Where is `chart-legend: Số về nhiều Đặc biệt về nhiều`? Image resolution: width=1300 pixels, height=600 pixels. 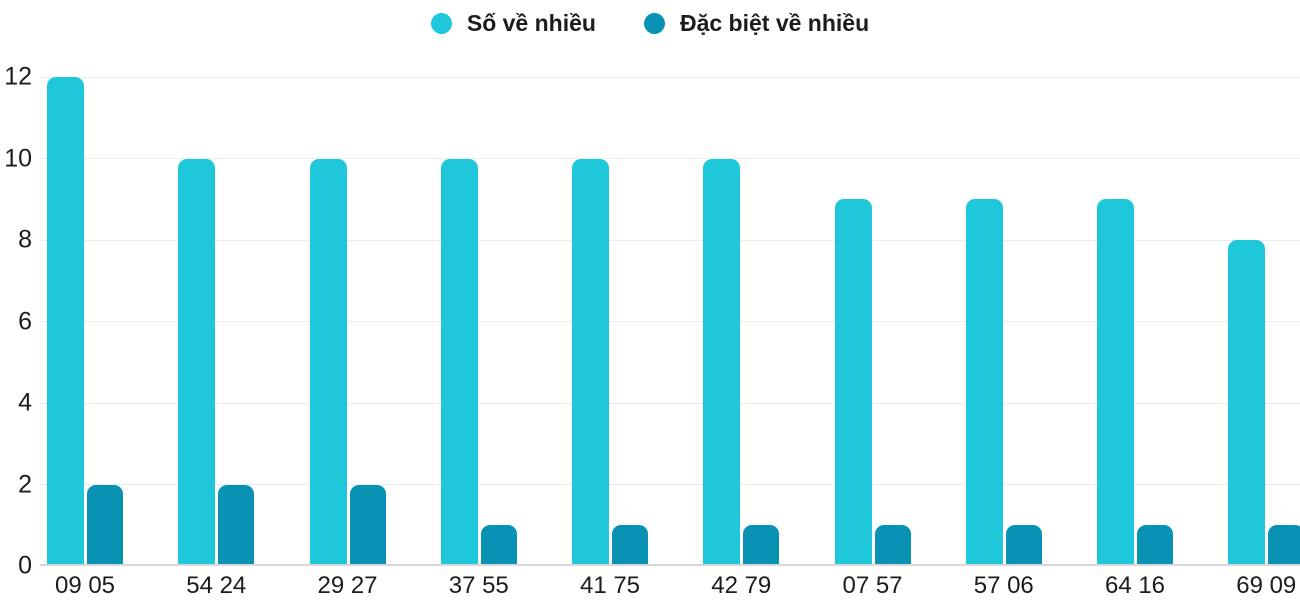
chart-legend: Số về nhiều Đặc biệt về nhiều is located at coordinates (650, 23).